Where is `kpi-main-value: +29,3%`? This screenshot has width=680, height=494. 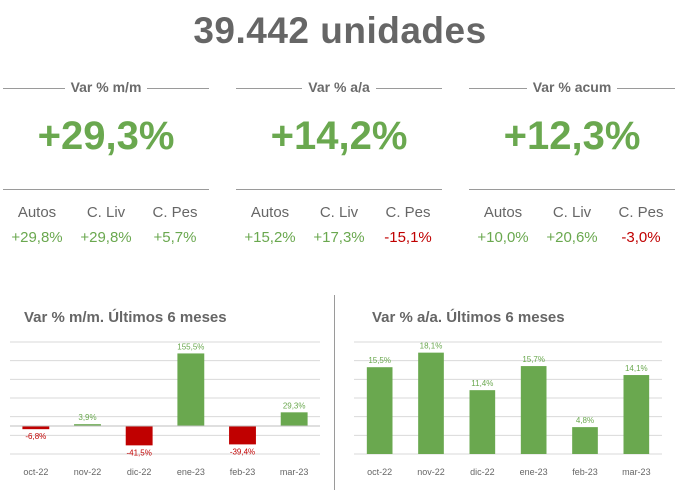 kpi-main-value: +29,3% is located at coordinates (106, 136).